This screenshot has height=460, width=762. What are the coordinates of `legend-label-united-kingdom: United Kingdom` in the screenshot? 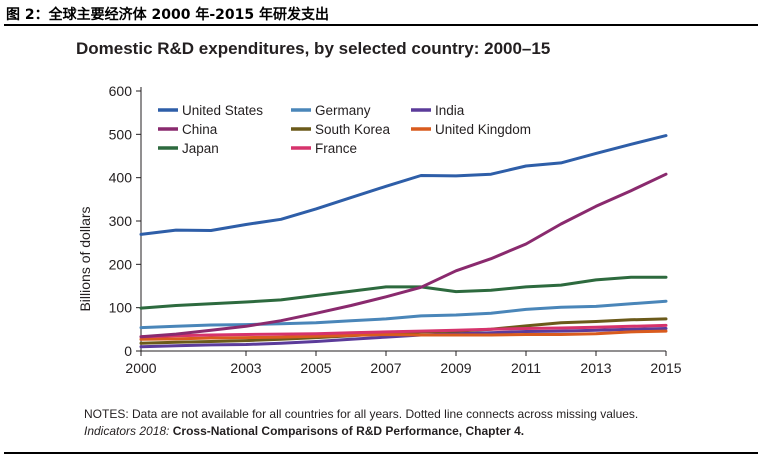 It's located at (483, 129).